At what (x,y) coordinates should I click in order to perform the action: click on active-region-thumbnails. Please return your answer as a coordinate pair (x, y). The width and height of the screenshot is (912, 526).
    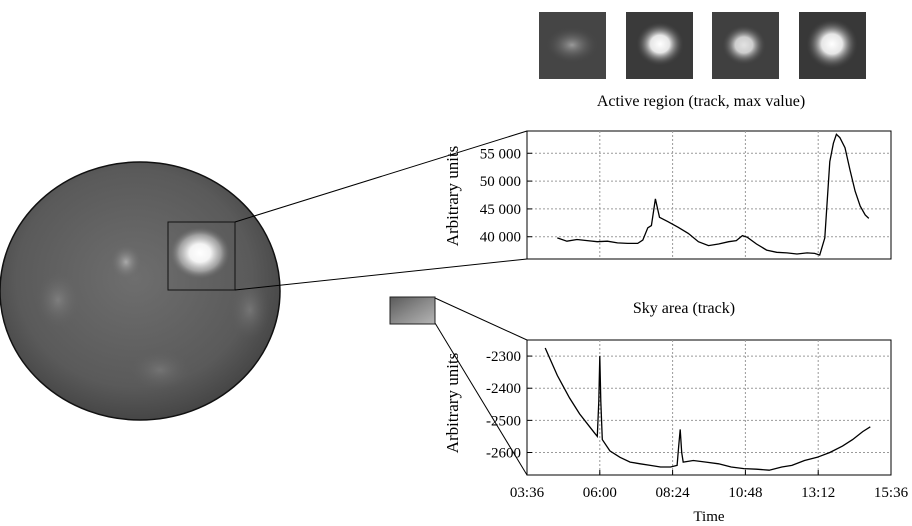
    Looking at the image, I should click on (702, 45).